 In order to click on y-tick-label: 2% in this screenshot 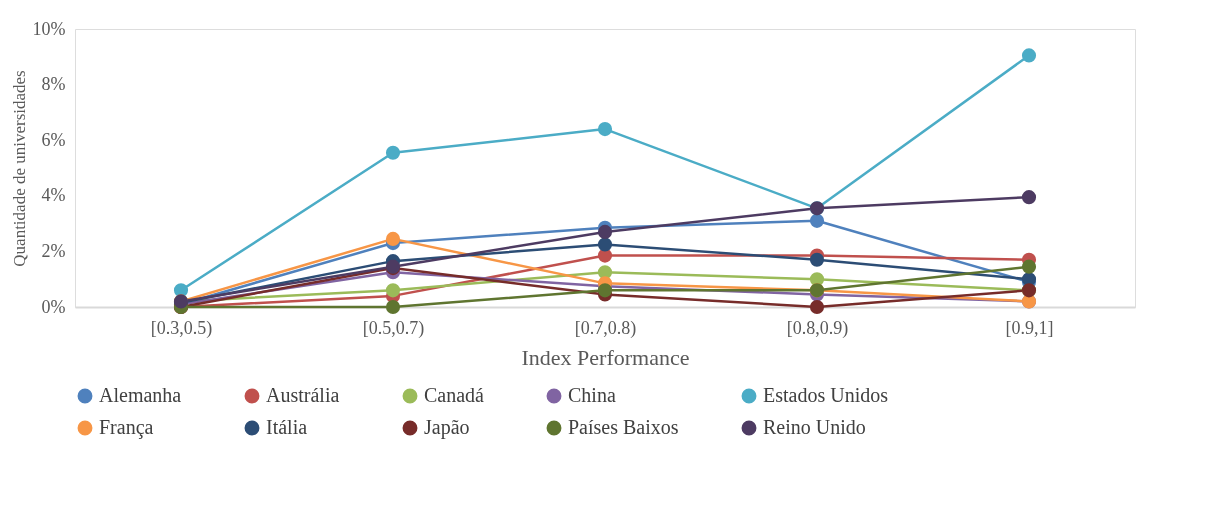, I will do `click(53, 250)`.